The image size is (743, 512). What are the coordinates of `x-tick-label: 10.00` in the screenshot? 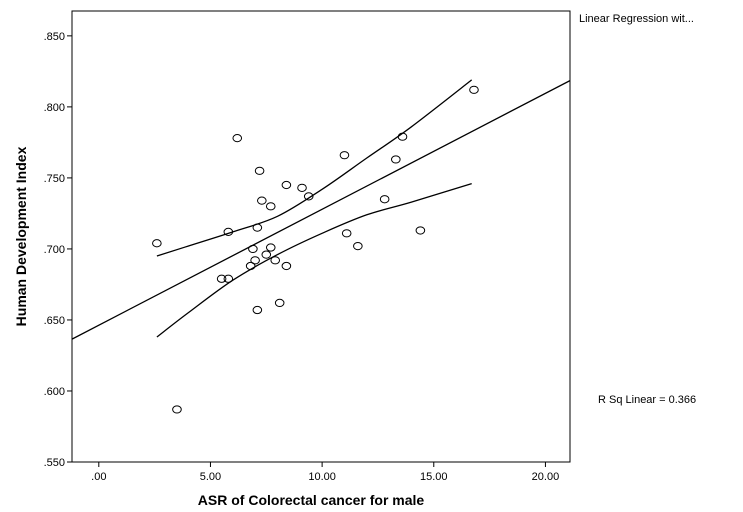 It's located at (322, 477).